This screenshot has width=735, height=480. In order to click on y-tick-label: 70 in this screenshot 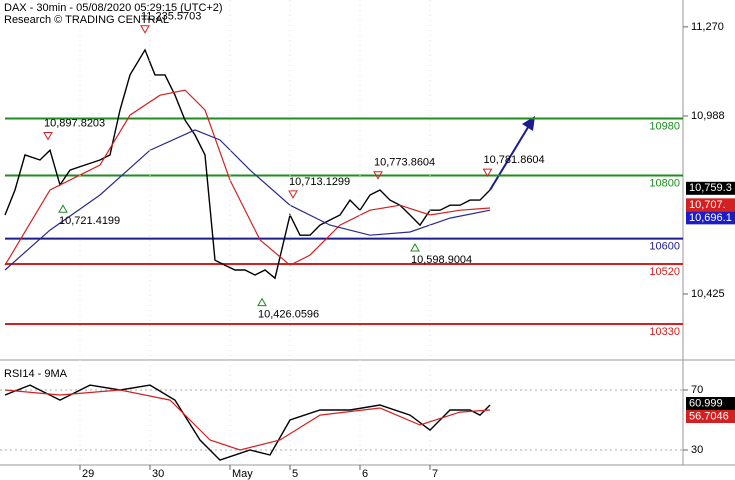, I will do `click(697, 390)`.